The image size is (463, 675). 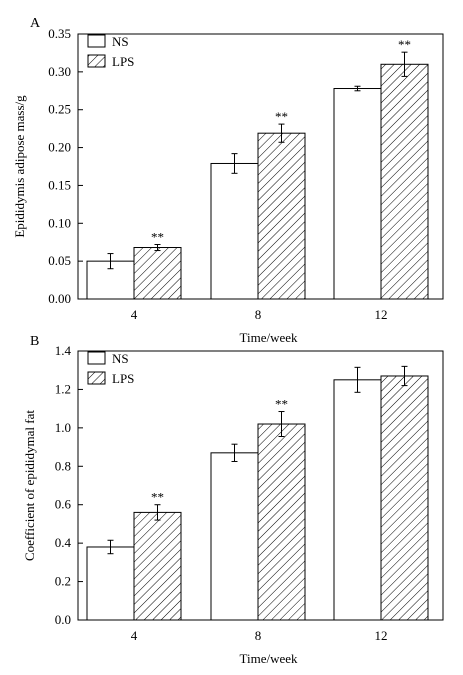 What do you see at coordinates (59, 109) in the screenshot?
I see `y-tick-label: 0.25` at bounding box center [59, 109].